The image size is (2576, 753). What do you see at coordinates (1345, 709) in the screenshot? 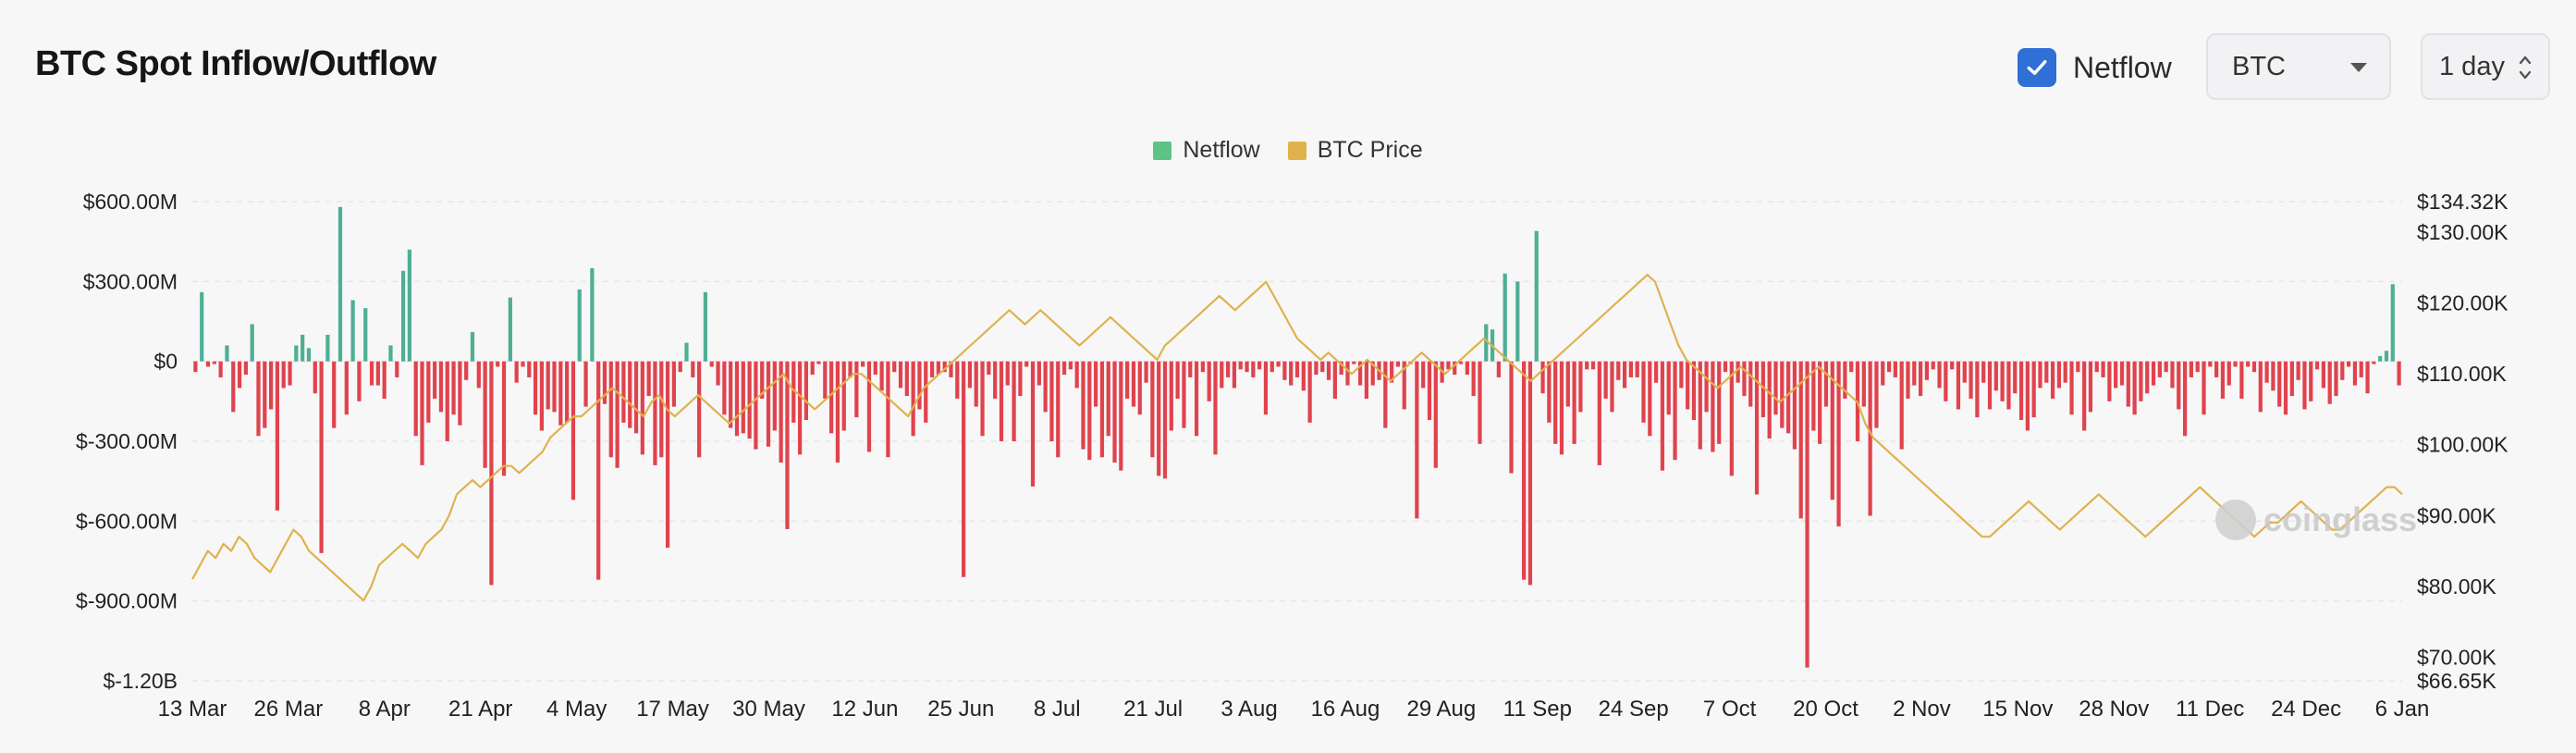
I see `x-tick-label: 16 Aug` at bounding box center [1345, 709].